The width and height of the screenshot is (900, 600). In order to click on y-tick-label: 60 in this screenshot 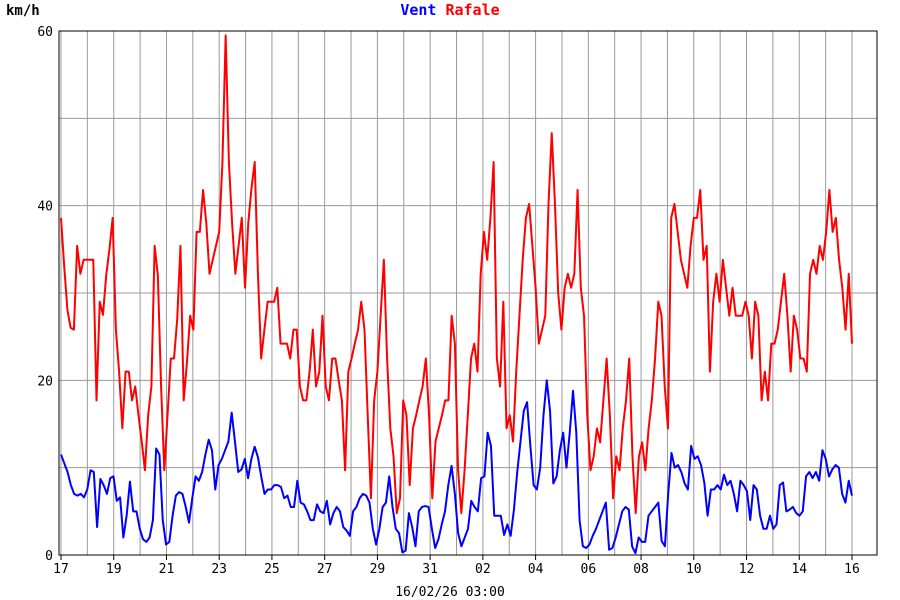, I will do `click(45, 32)`.